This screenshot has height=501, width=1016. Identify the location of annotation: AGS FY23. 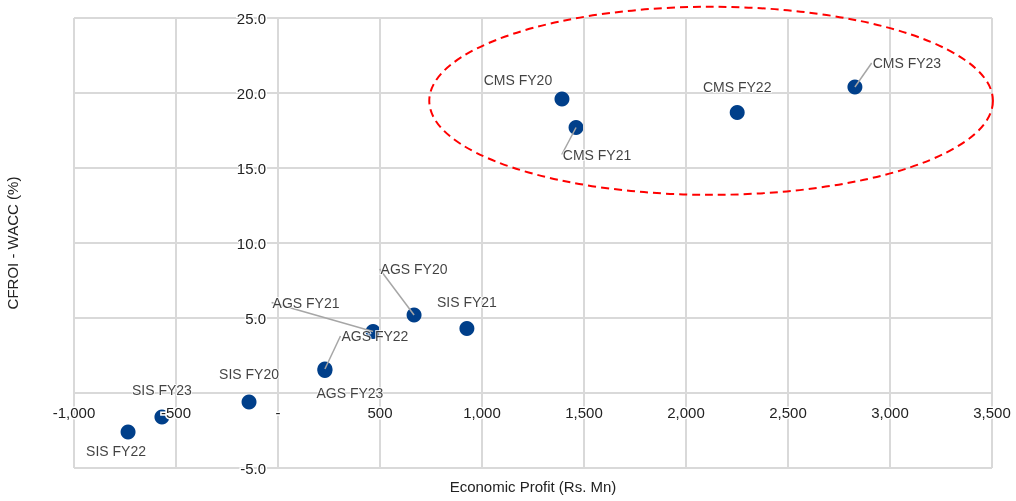
(350, 392).